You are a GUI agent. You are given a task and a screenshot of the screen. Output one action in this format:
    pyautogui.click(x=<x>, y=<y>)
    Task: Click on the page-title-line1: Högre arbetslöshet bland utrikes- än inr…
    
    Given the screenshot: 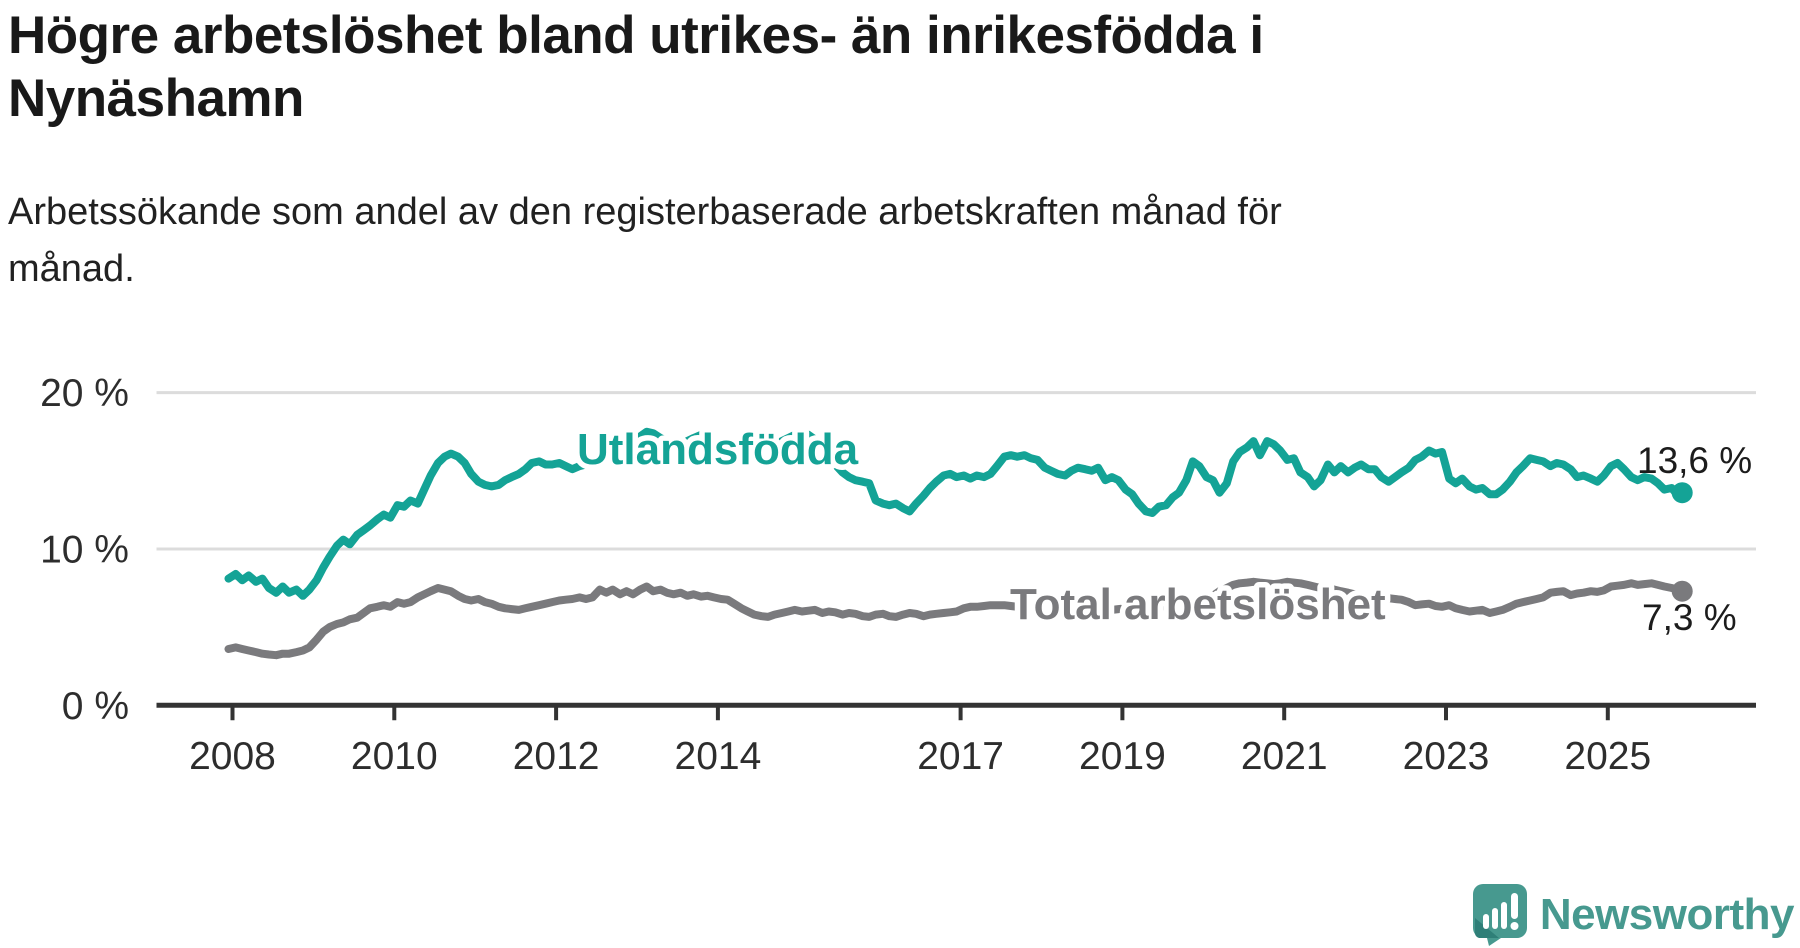 What is the action you would take?
    pyautogui.click(x=636, y=35)
    